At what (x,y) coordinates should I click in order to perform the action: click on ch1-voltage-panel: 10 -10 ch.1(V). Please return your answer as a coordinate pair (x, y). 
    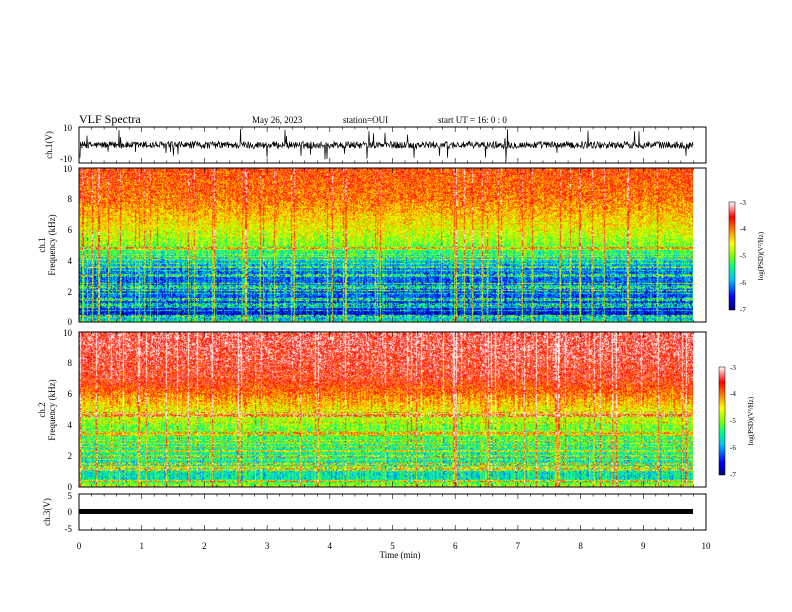
    Looking at the image, I should click on (375, 143).